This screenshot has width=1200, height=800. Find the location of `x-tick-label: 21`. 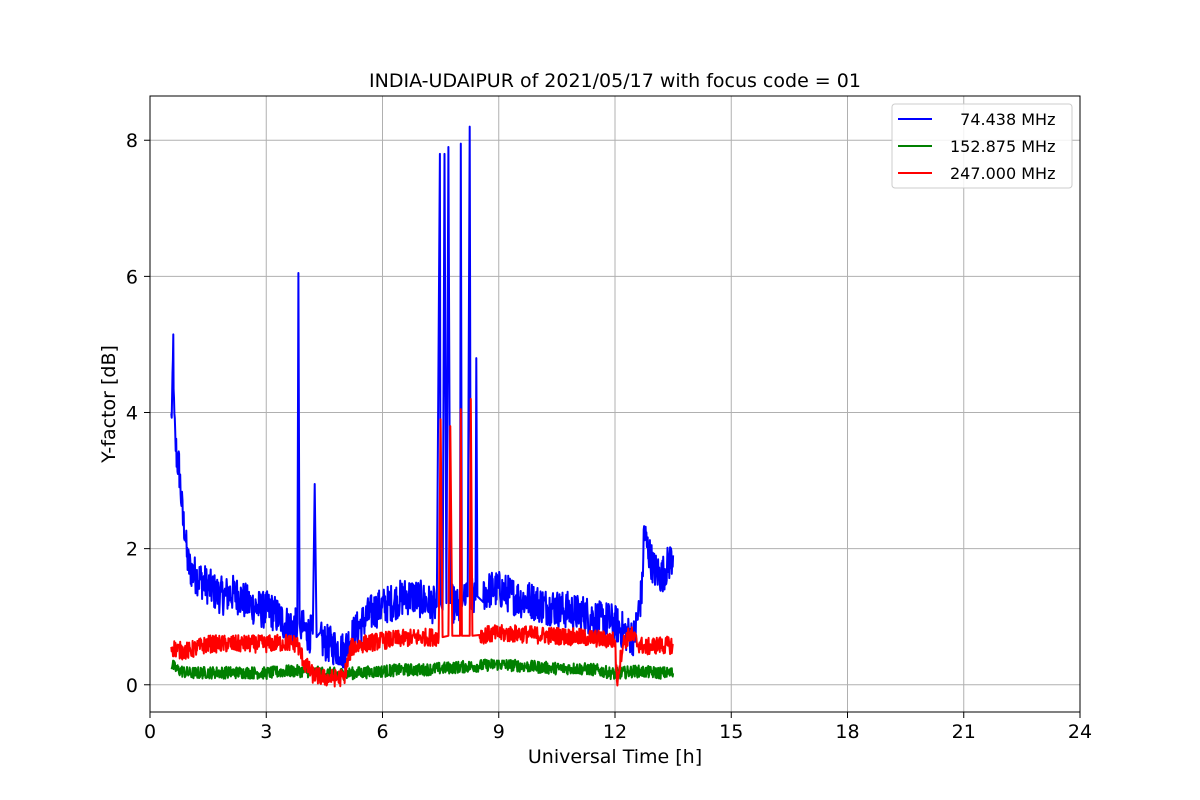

x-tick-label: 21 is located at coordinates (964, 732).